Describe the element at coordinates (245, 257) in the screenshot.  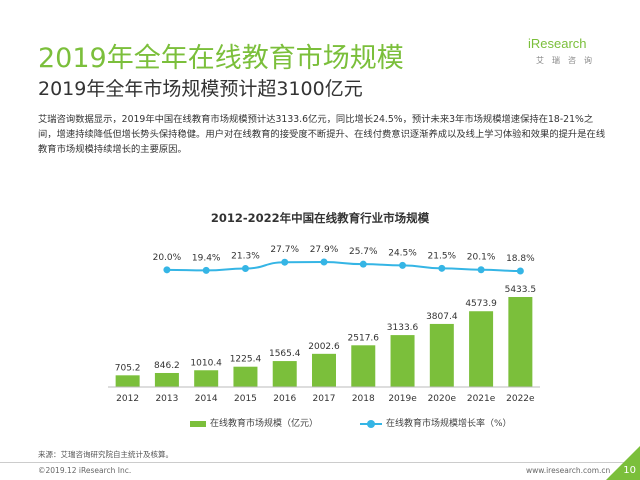
I see `growth-label-2015: 21.3%` at that location.